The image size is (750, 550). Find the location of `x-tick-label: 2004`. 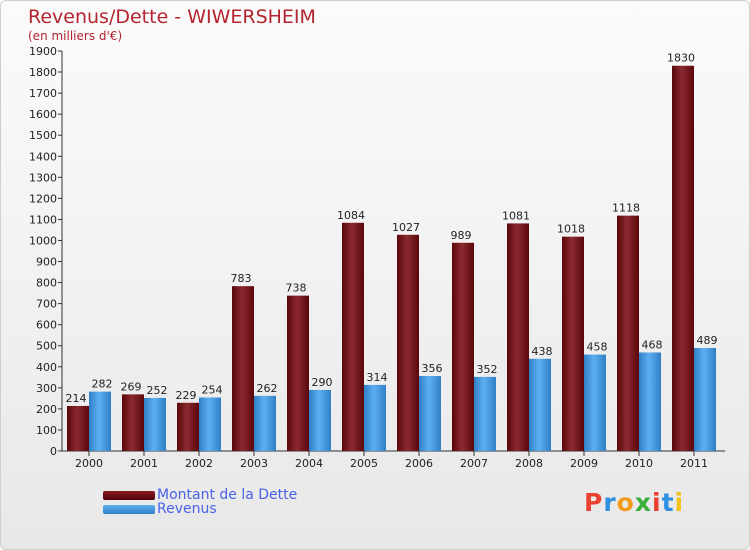

x-tick-label: 2004 is located at coordinates (309, 463).